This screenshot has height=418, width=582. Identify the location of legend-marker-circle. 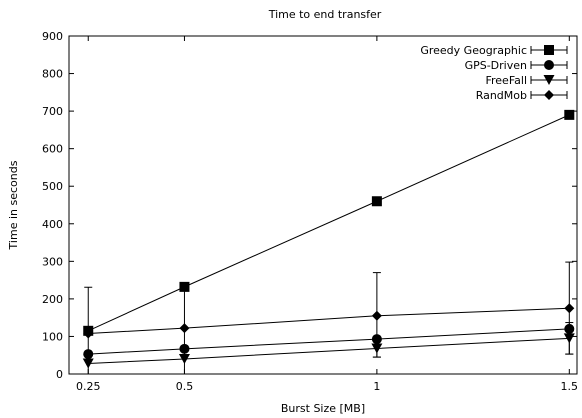
(549, 65).